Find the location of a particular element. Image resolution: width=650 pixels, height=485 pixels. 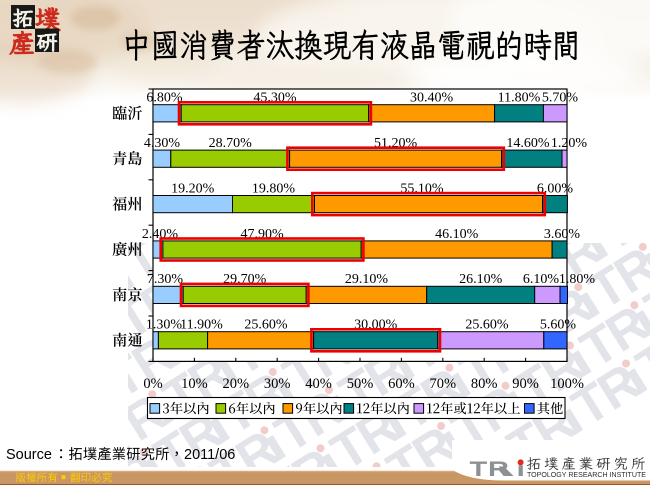

svg-text: TR is located at coordinates (490, 469).